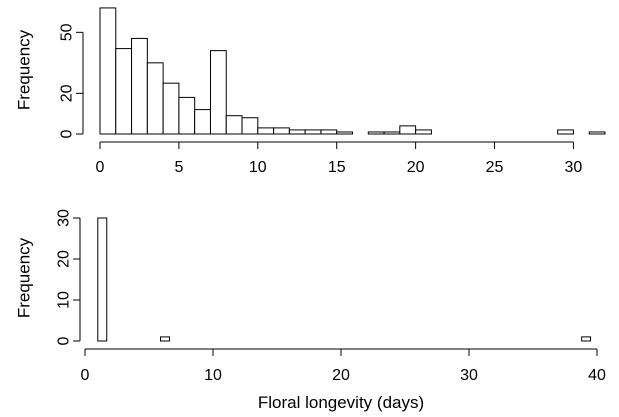  What do you see at coordinates (64, 300) in the screenshot?
I see `y-tick-label: 10` at bounding box center [64, 300].